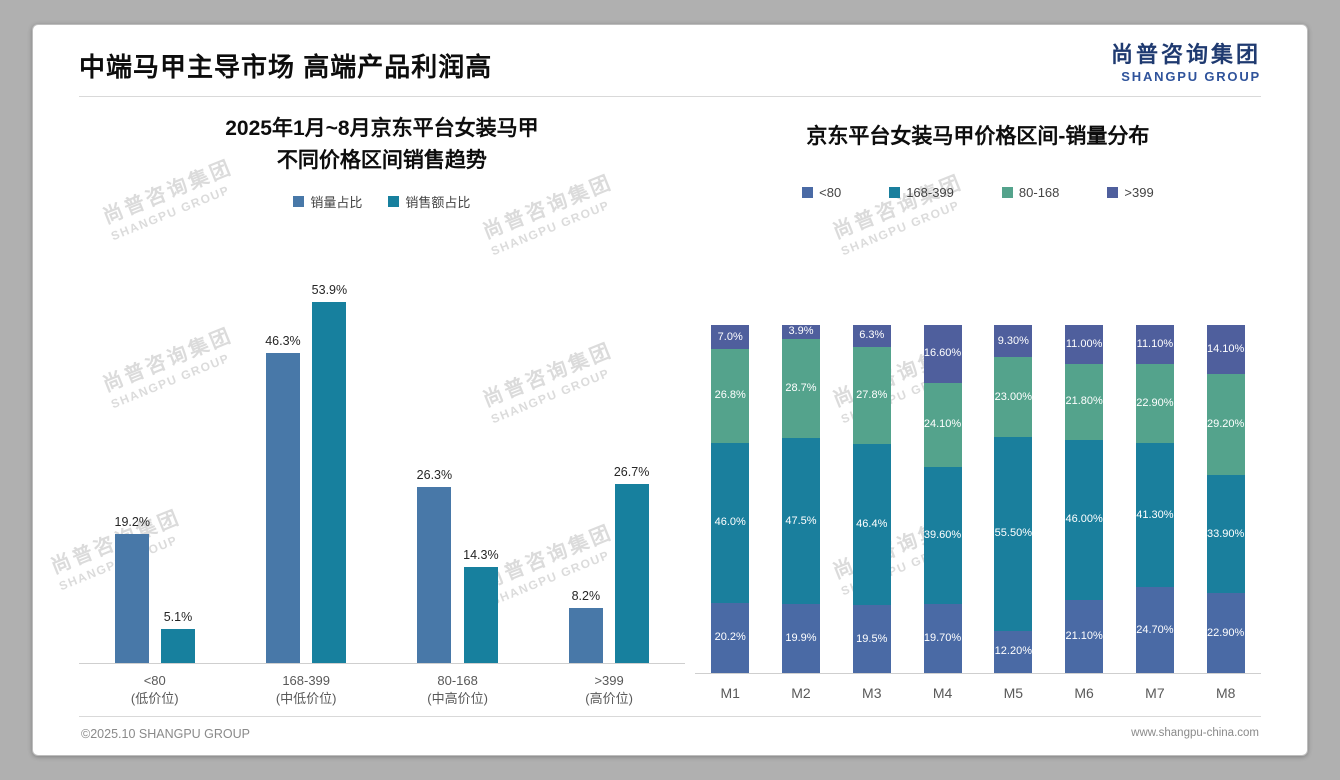 Image resolution: width=1340 pixels, height=780 pixels. I want to click on legend-item: 销售额占比, so click(429, 201).